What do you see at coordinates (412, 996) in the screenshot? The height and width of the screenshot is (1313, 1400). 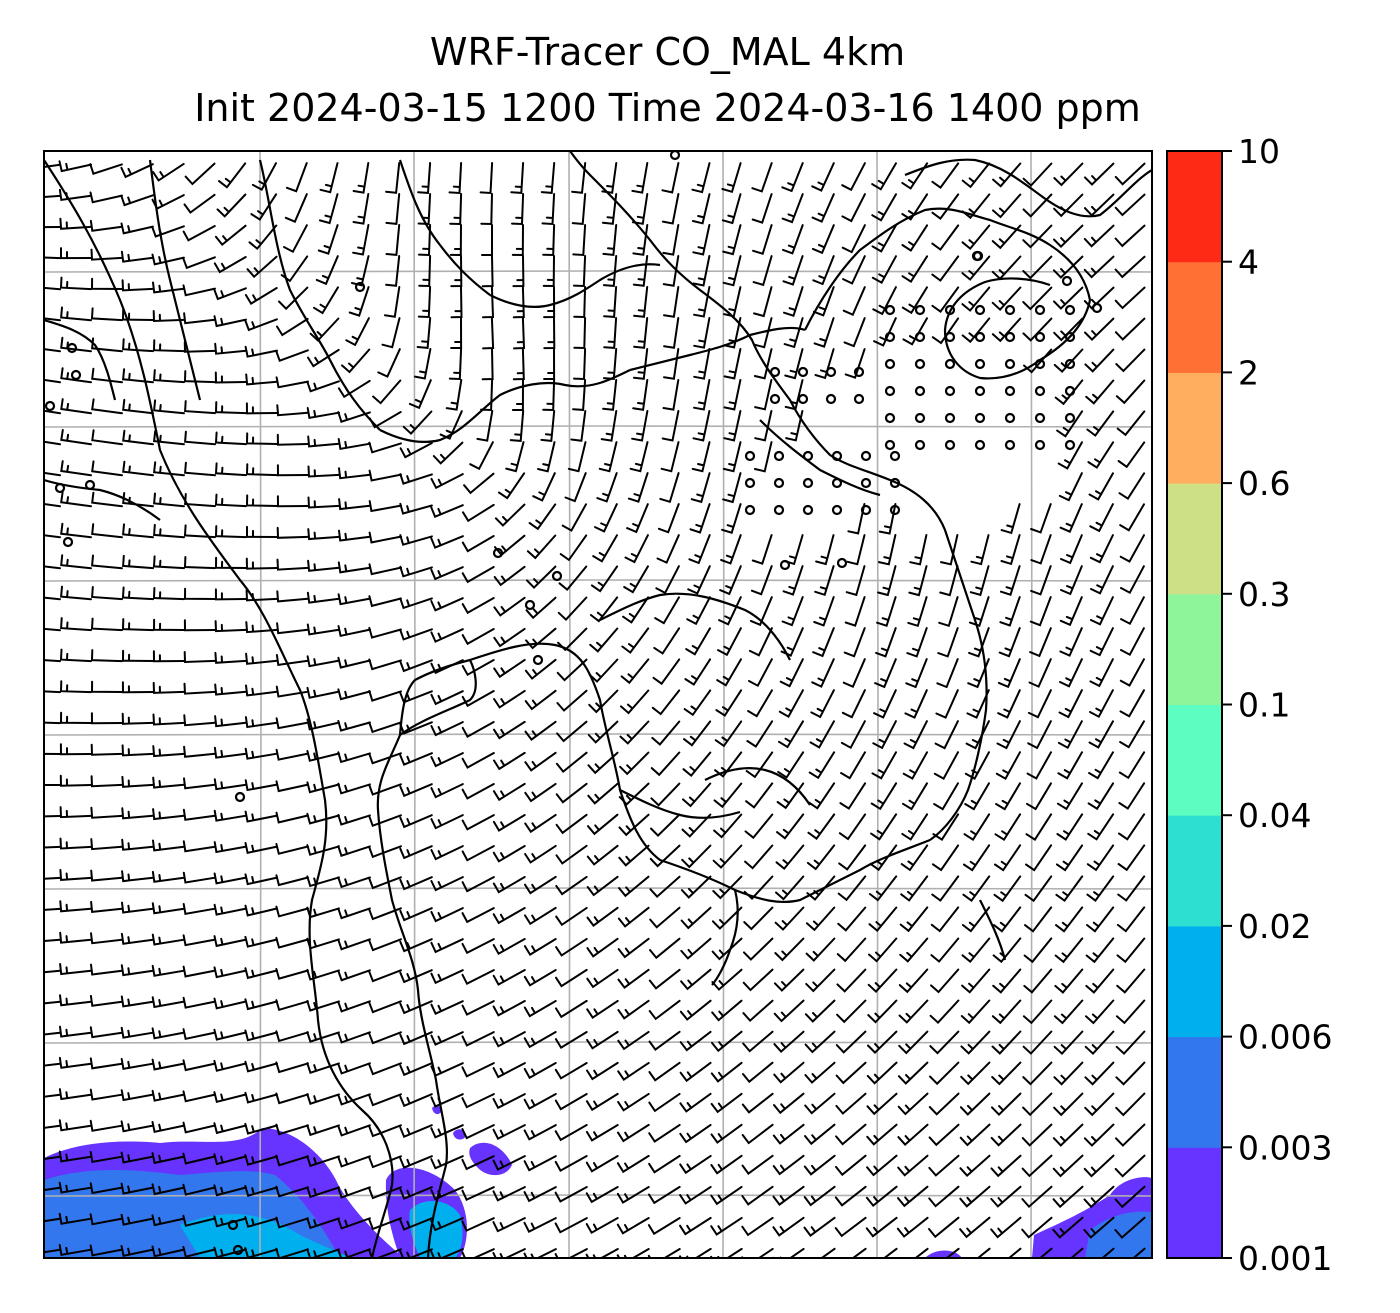 I see `coastline` at bounding box center [412, 996].